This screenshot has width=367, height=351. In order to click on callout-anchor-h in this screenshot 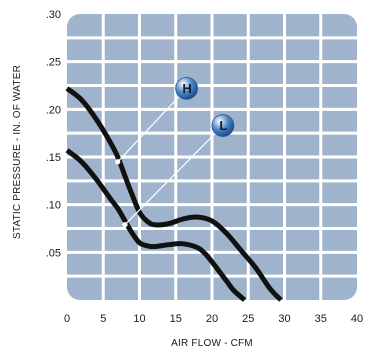, I will do `click(118, 162)`.